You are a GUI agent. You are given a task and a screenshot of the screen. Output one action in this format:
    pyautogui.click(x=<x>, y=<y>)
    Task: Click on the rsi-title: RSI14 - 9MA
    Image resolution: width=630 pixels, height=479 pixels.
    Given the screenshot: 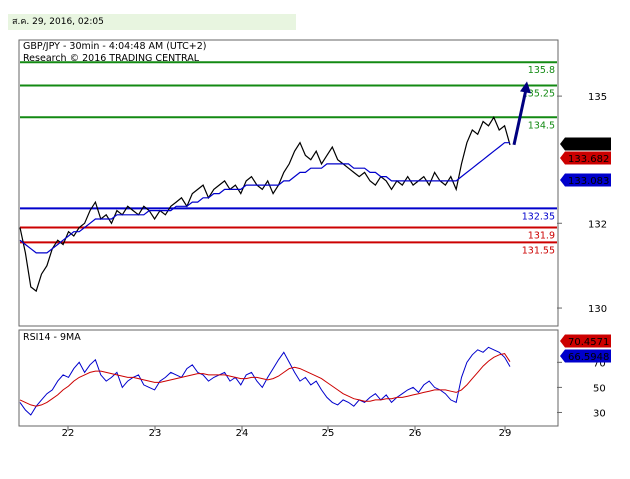 What is the action you would take?
    pyautogui.click(x=52, y=337)
    